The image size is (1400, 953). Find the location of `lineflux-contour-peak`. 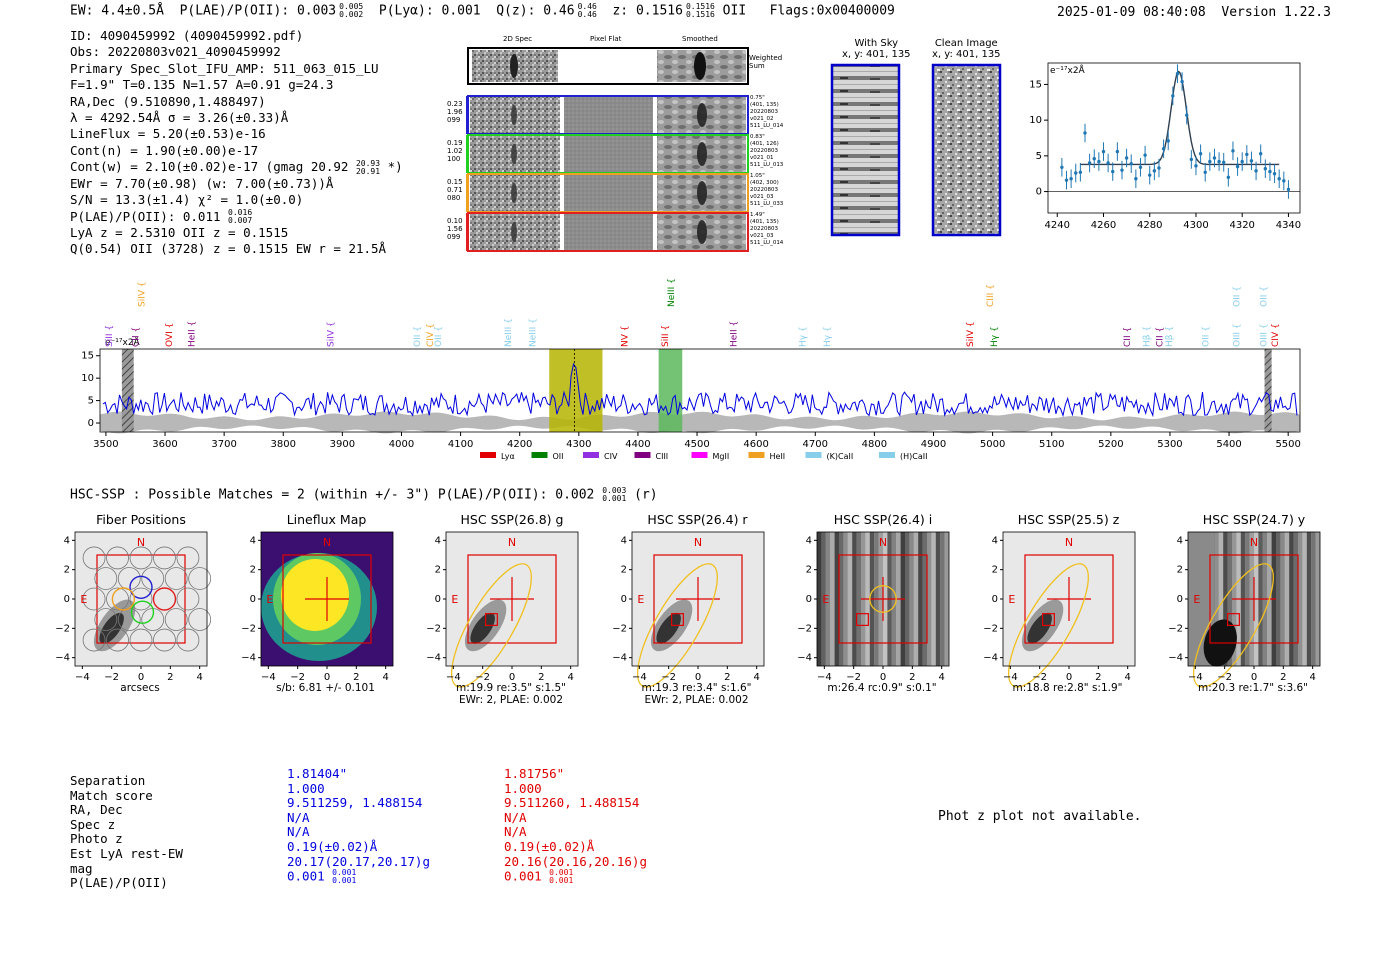

lineflux-contour-peak is located at coordinates (314, 595).